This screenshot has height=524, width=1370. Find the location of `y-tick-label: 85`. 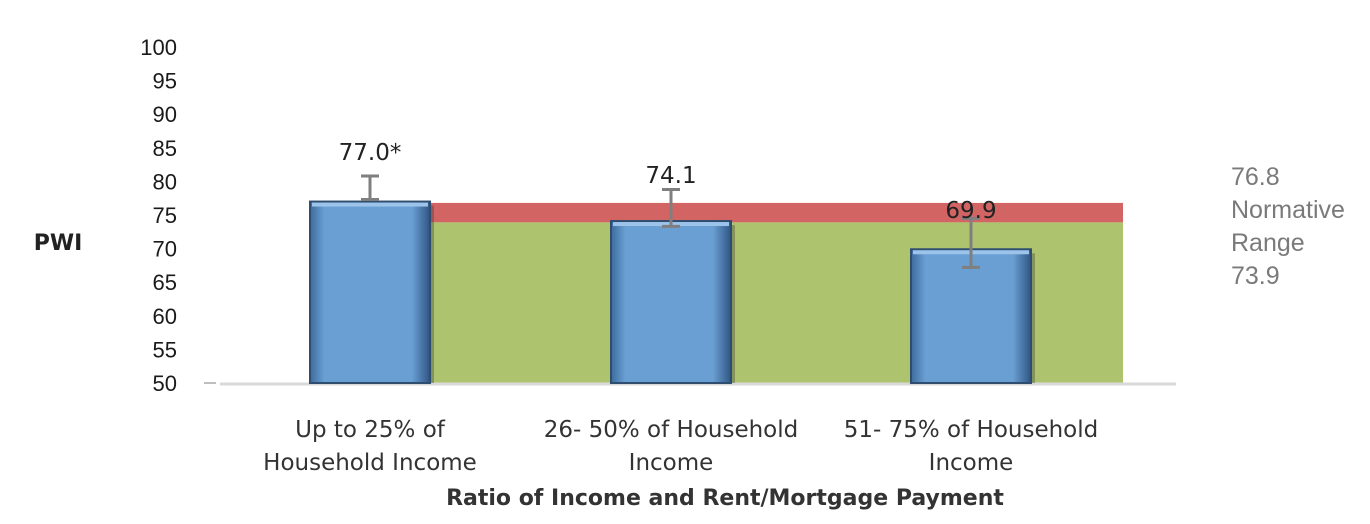

y-tick-label: 85 is located at coordinates (165, 148).